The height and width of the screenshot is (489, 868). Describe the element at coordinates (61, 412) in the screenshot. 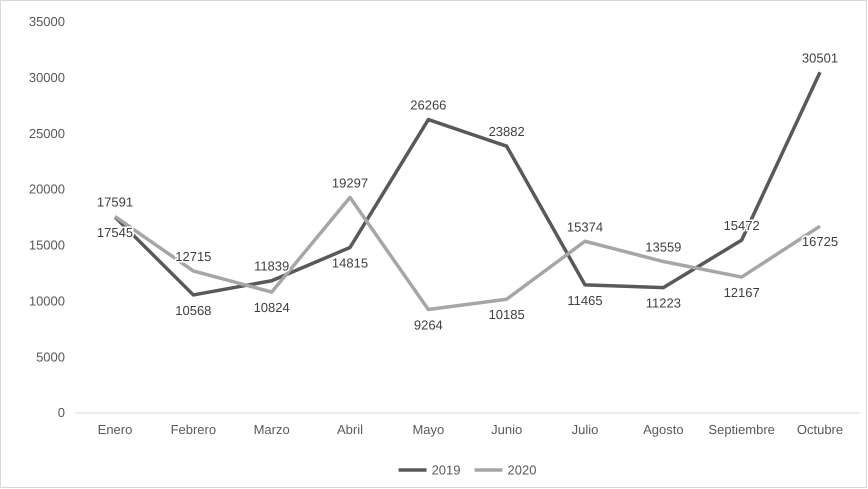

I see `y-tick-label: 0` at that location.